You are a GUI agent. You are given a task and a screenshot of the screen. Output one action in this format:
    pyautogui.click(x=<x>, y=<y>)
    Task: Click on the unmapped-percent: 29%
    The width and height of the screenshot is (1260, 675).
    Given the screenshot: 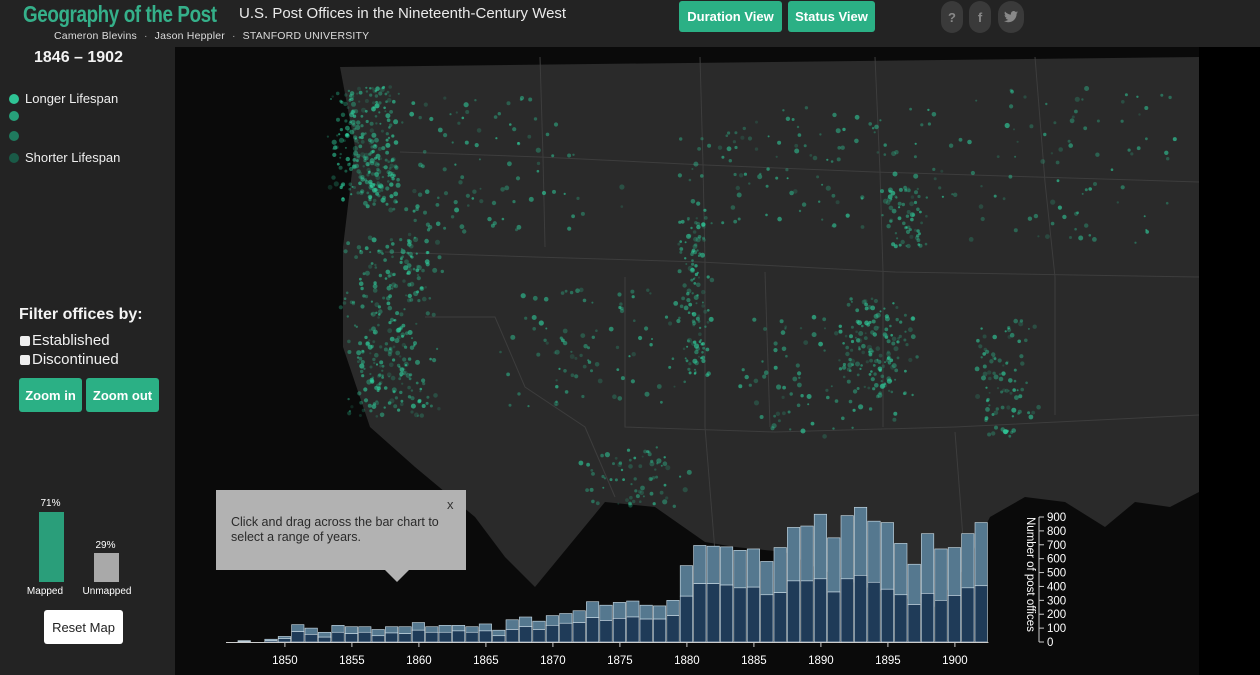 What is the action you would take?
    pyautogui.click(x=105, y=545)
    